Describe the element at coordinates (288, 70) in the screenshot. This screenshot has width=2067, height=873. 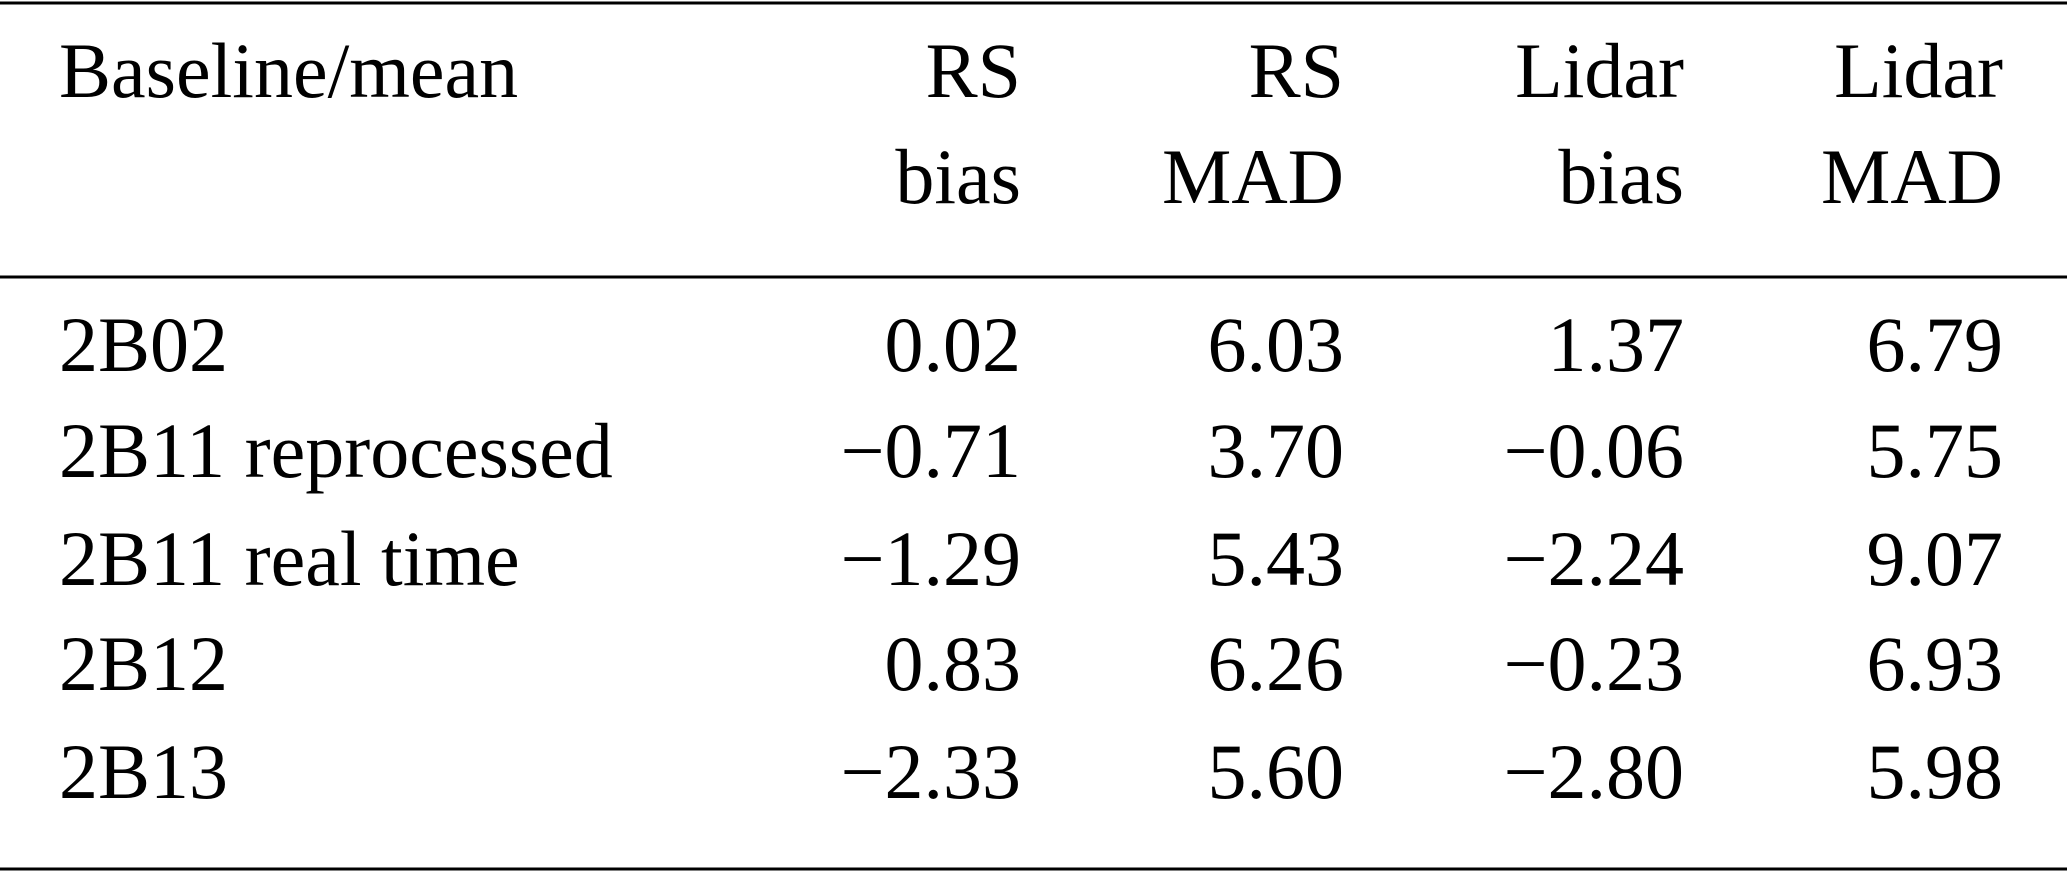
I see `header-cell: Baseline/mean` at that location.